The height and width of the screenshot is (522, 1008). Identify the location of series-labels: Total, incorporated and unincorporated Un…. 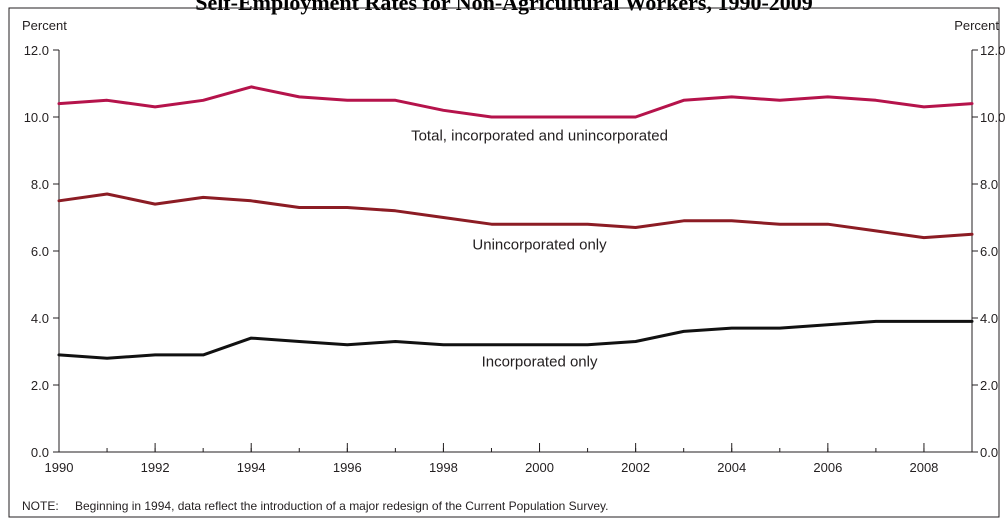
(539, 248).